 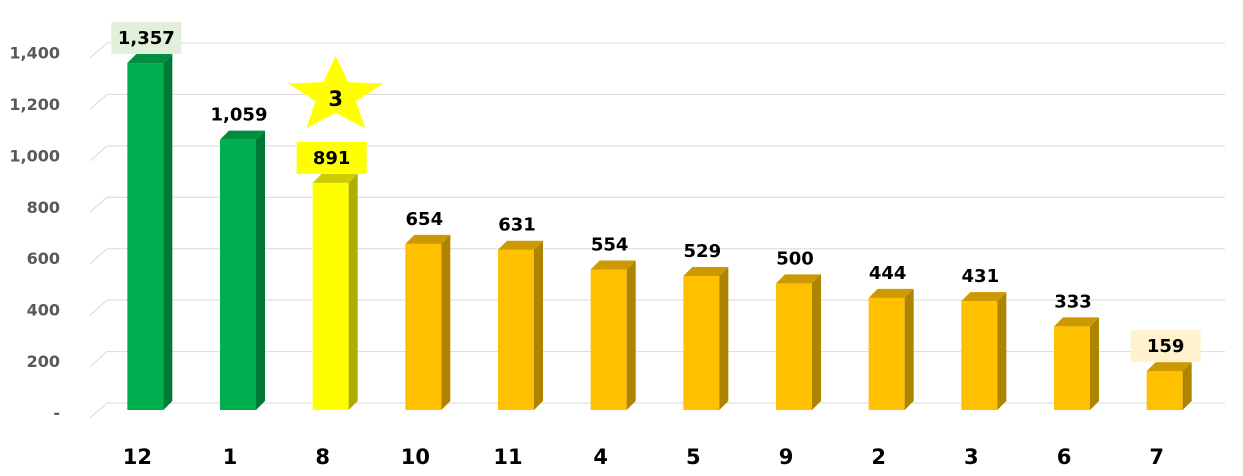 I want to click on y-tick-label: 200, so click(x=43, y=361).